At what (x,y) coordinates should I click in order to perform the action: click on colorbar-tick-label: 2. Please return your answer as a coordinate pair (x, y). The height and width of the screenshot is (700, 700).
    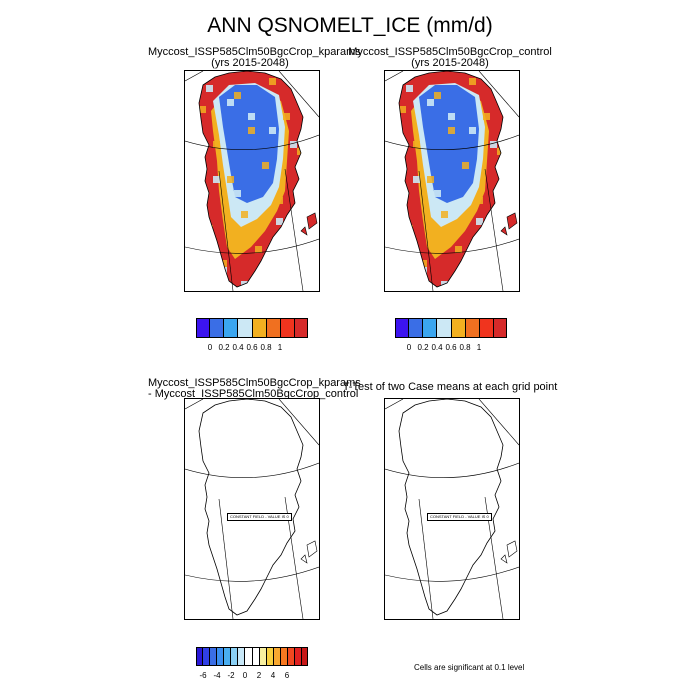
    Looking at the image, I should click on (259, 675).